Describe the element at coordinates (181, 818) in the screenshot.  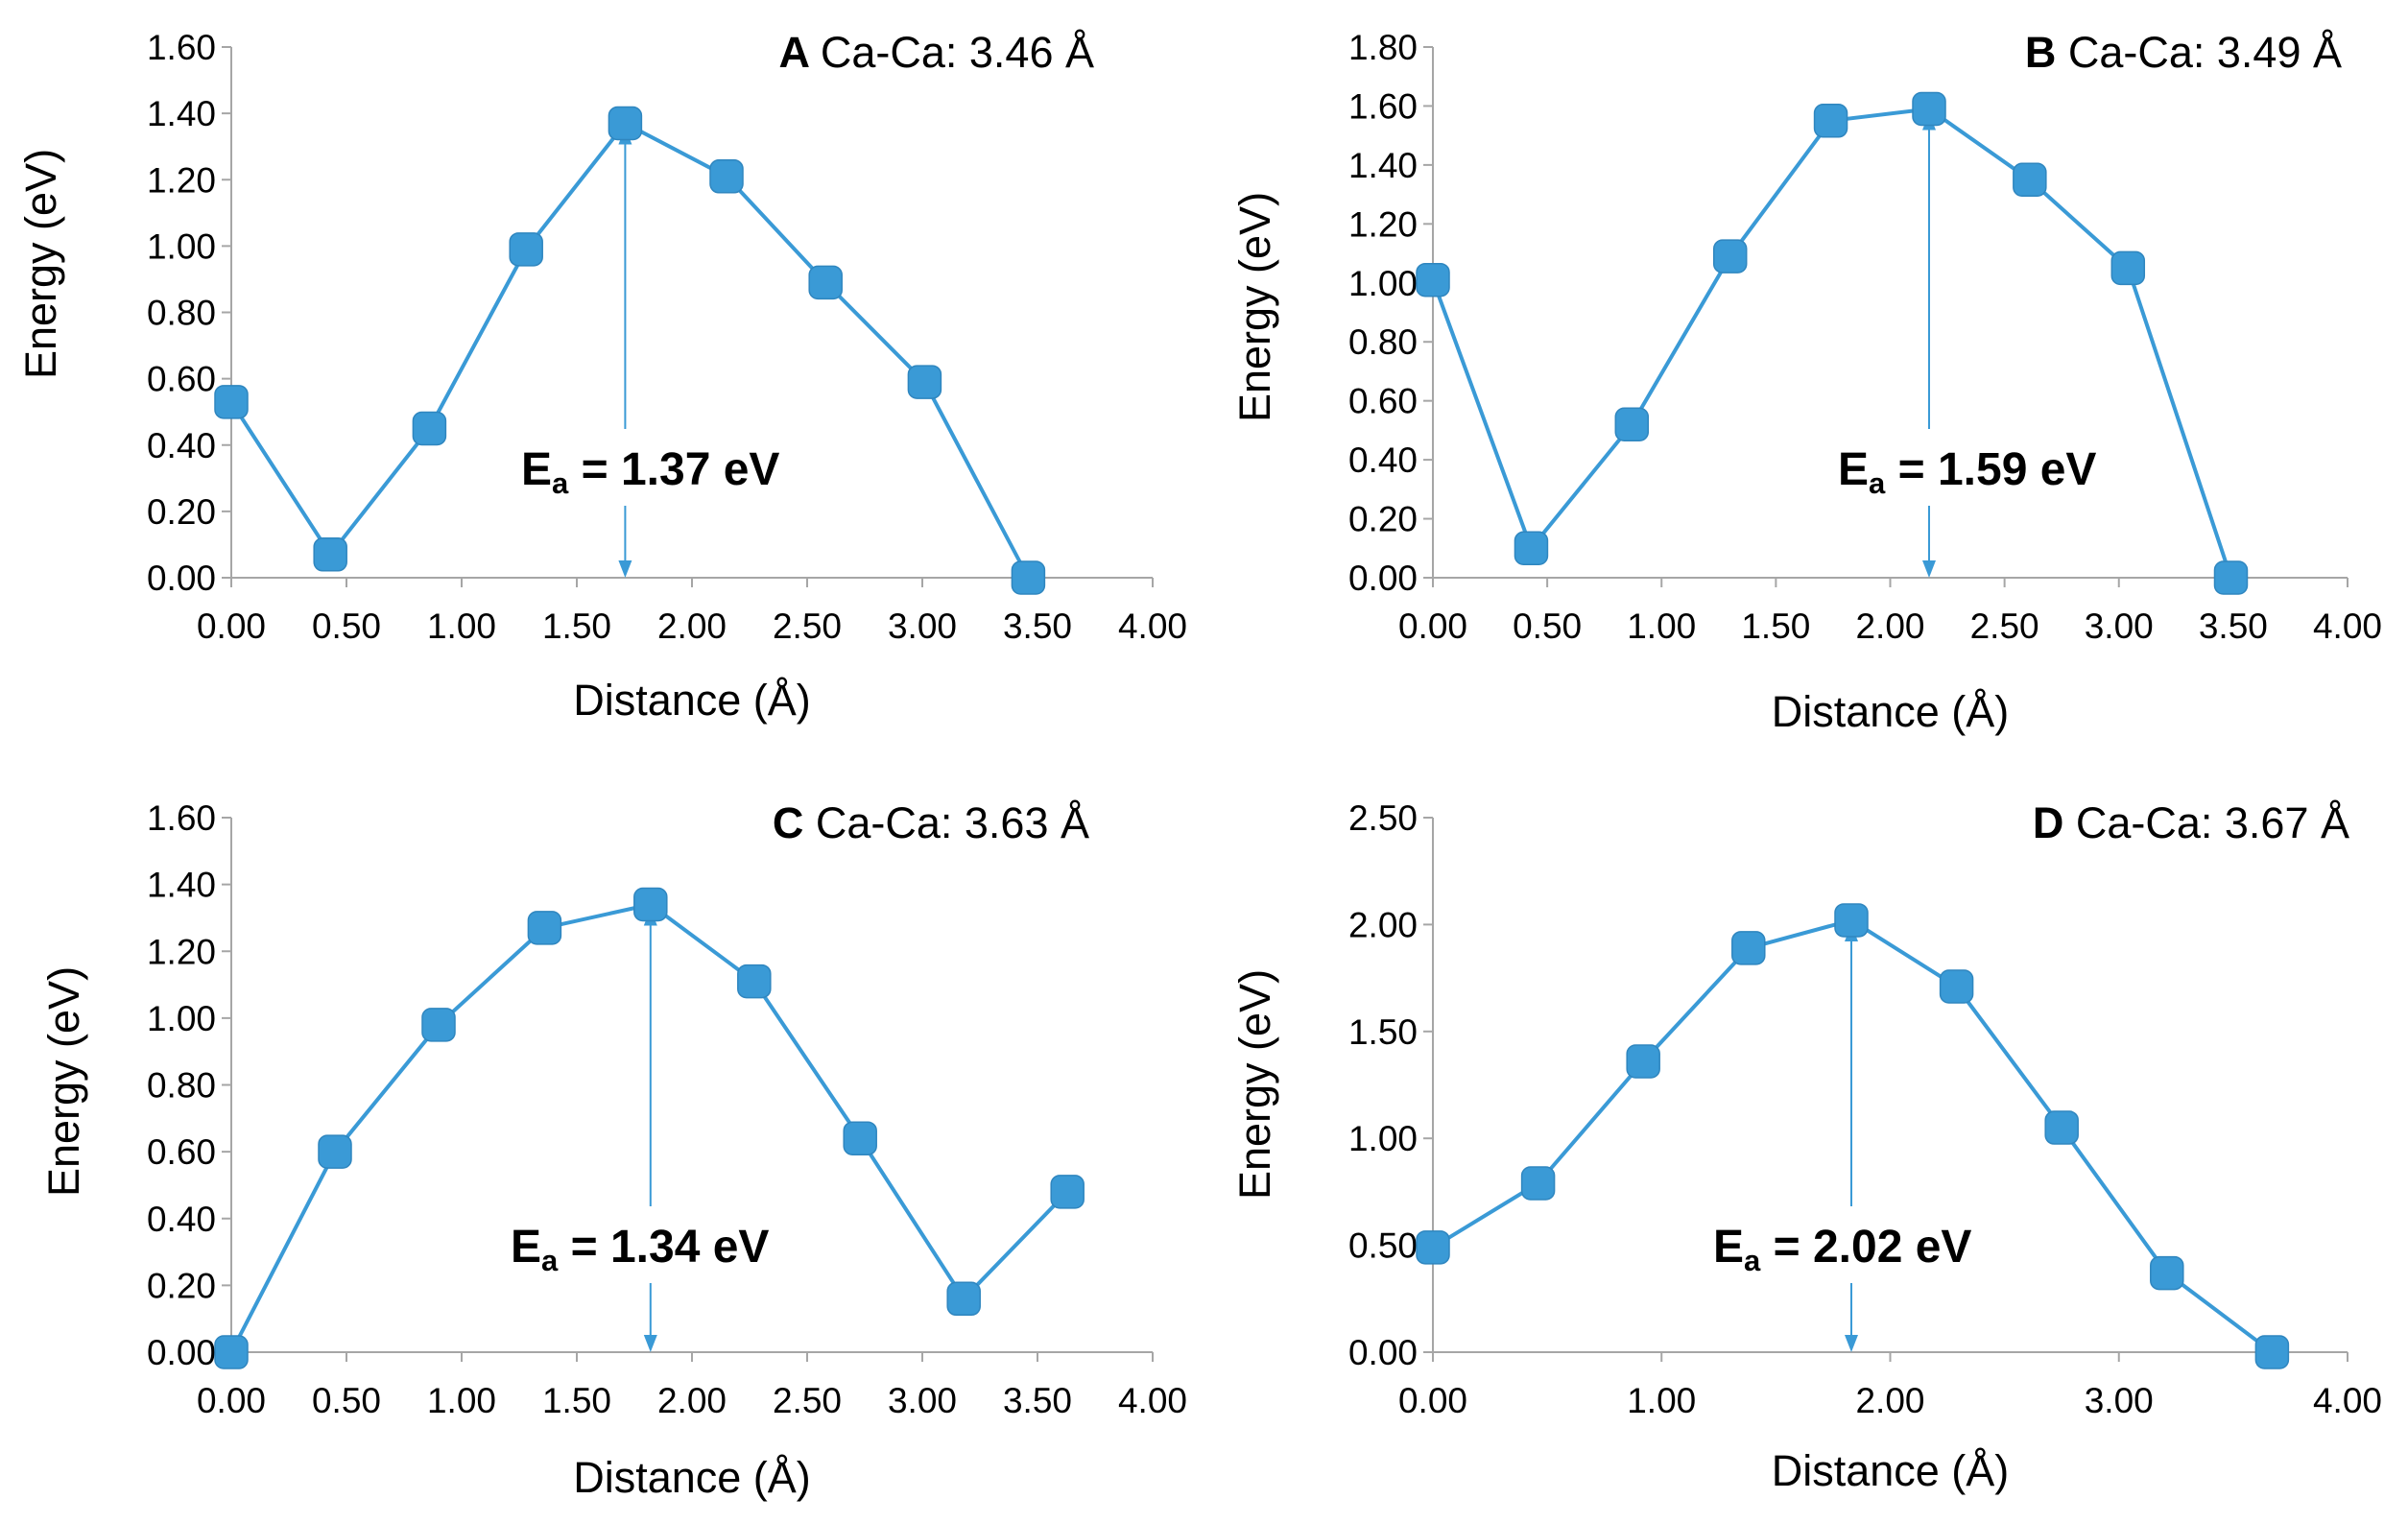
I see `chart-c-y-tick-label: 1.60` at that location.